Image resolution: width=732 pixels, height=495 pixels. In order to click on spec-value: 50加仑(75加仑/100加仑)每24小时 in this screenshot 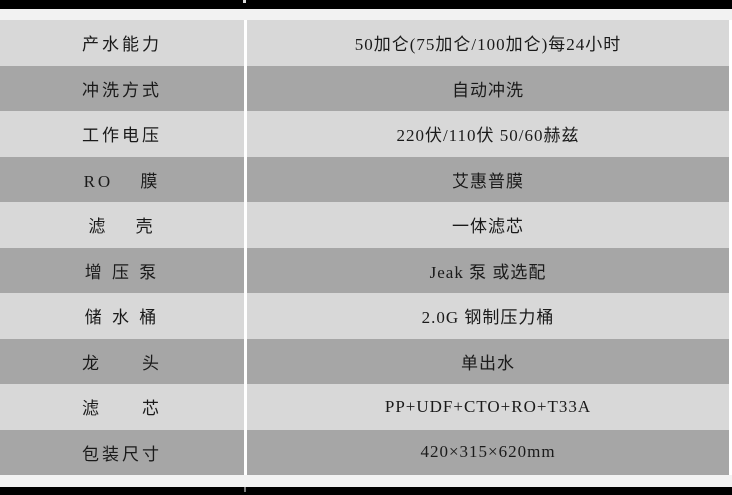, I will do `click(488, 45)`.